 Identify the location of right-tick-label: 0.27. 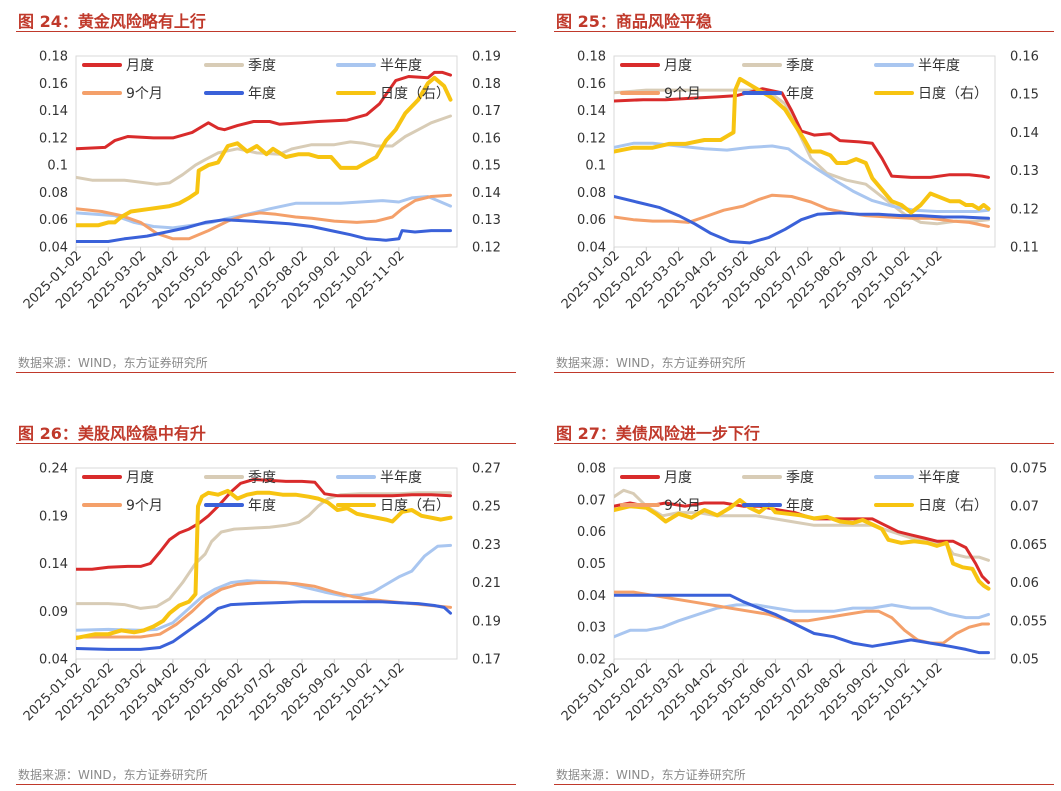
(486, 469).